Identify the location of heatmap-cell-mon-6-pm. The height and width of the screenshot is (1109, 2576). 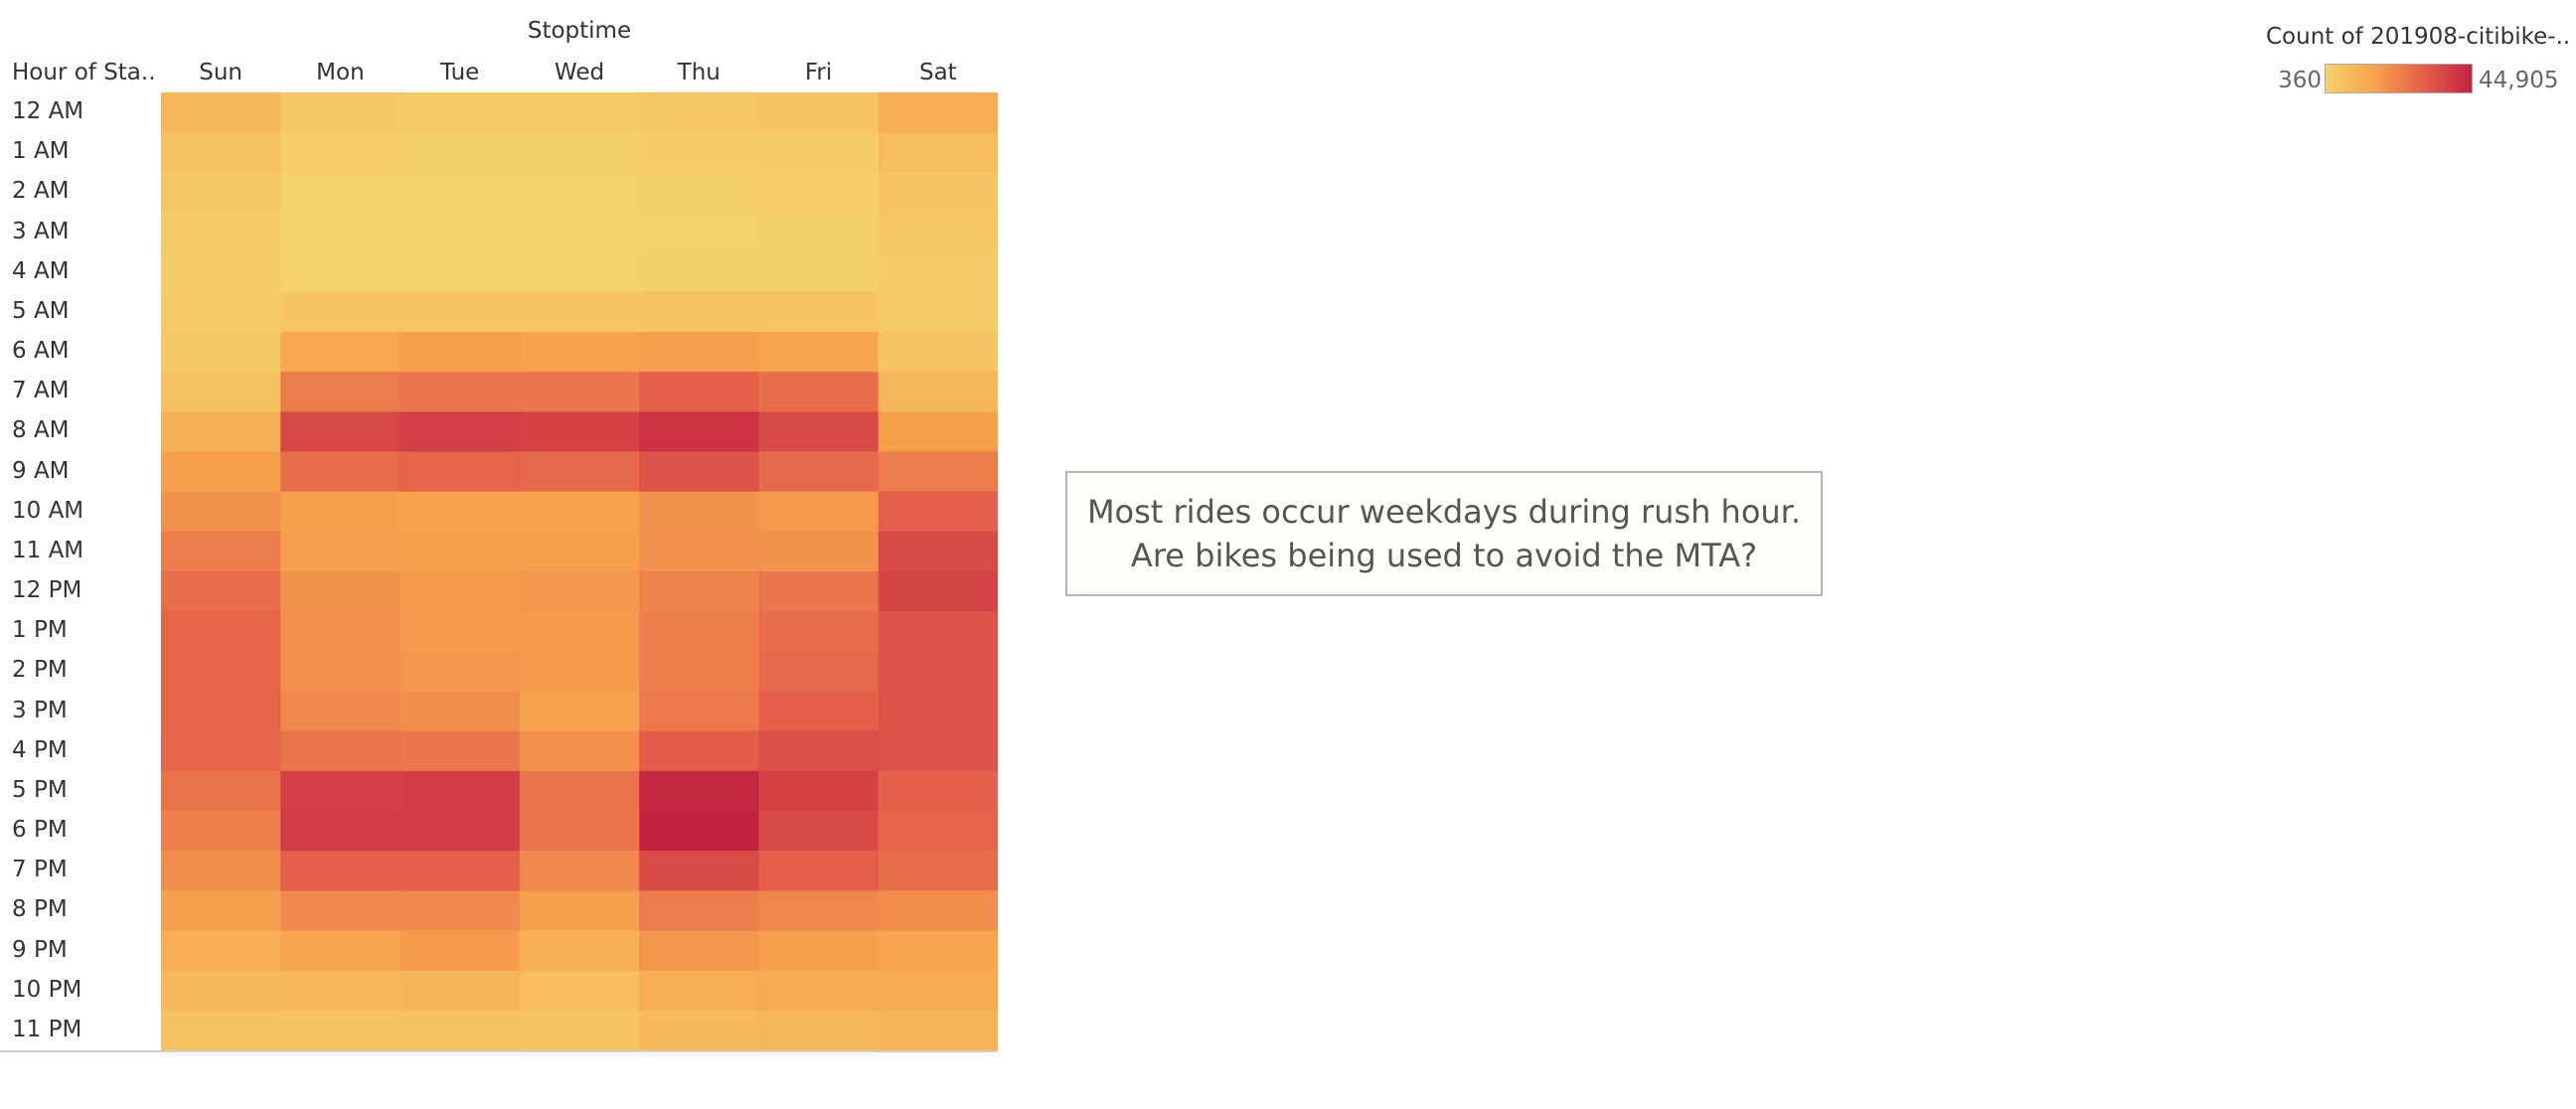
(341, 832).